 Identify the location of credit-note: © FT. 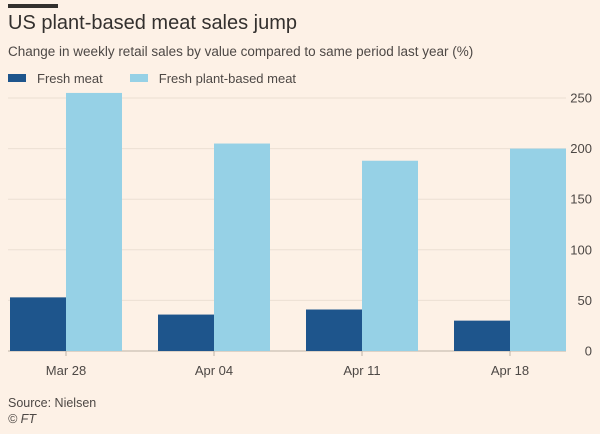
(22, 419).